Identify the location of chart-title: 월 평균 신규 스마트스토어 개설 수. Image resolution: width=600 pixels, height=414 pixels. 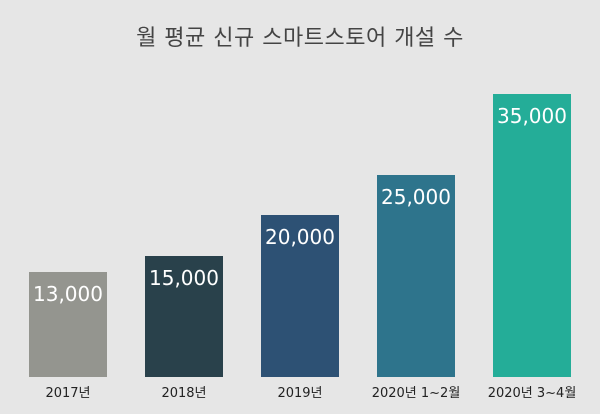
(300, 38).